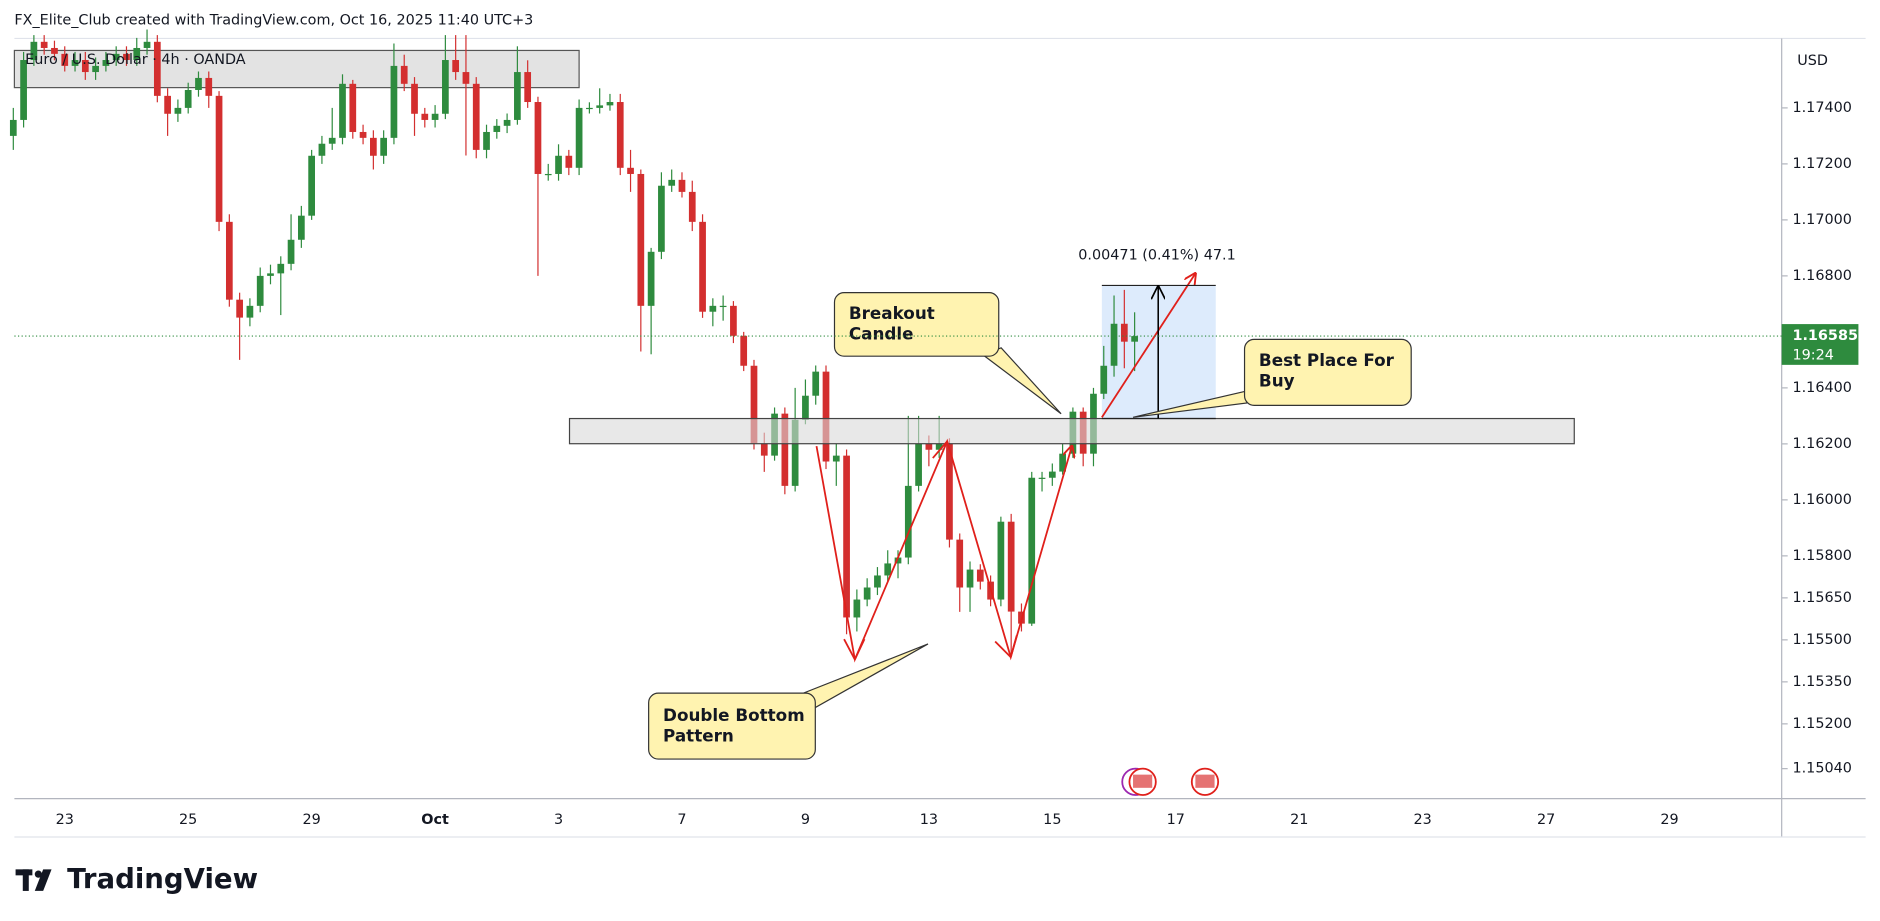  Describe the element at coordinates (65, 820) in the screenshot. I see `x-tick-label: 23` at that location.